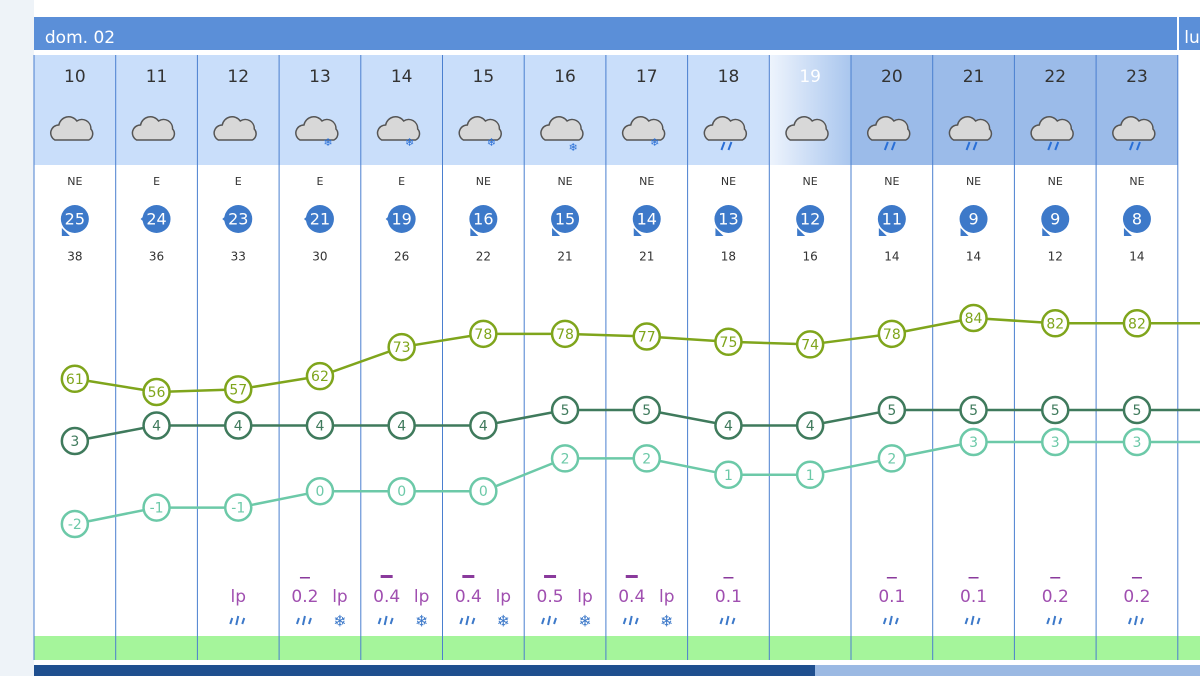 The width and height of the screenshot is (1200, 680). Describe the element at coordinates (617, 33) in the screenshot. I see `day-bar` at that location.